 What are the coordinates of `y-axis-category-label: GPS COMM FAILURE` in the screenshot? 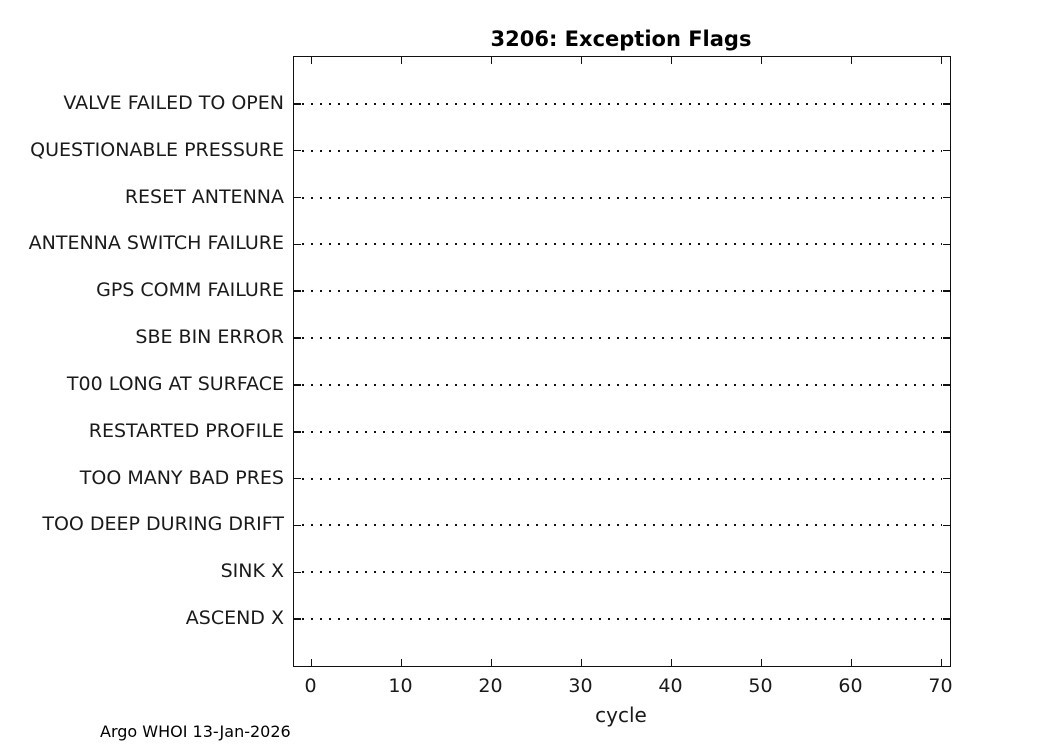 It's located at (190, 290).